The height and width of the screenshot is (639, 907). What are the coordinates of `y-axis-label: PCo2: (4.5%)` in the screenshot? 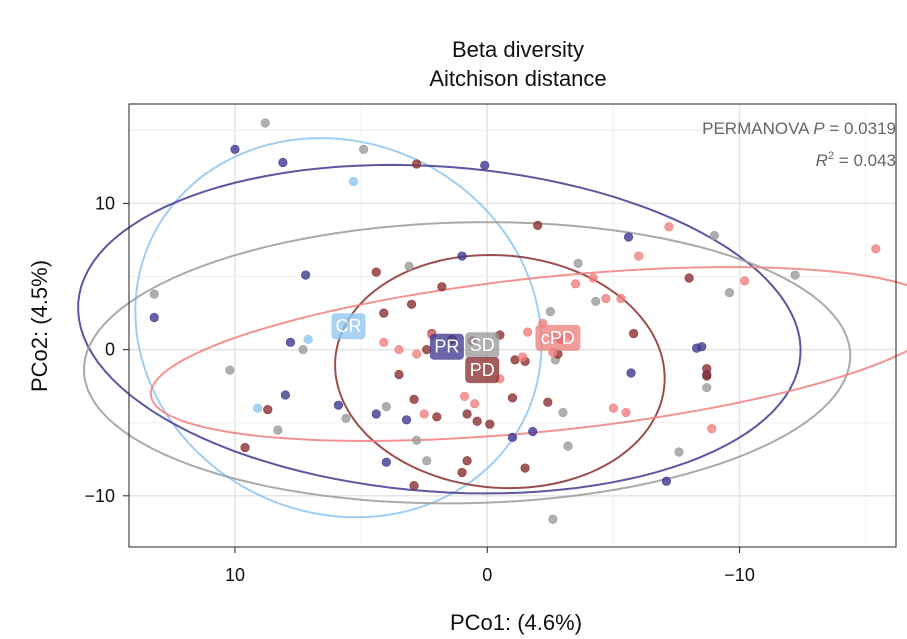 It's located at (39, 326).